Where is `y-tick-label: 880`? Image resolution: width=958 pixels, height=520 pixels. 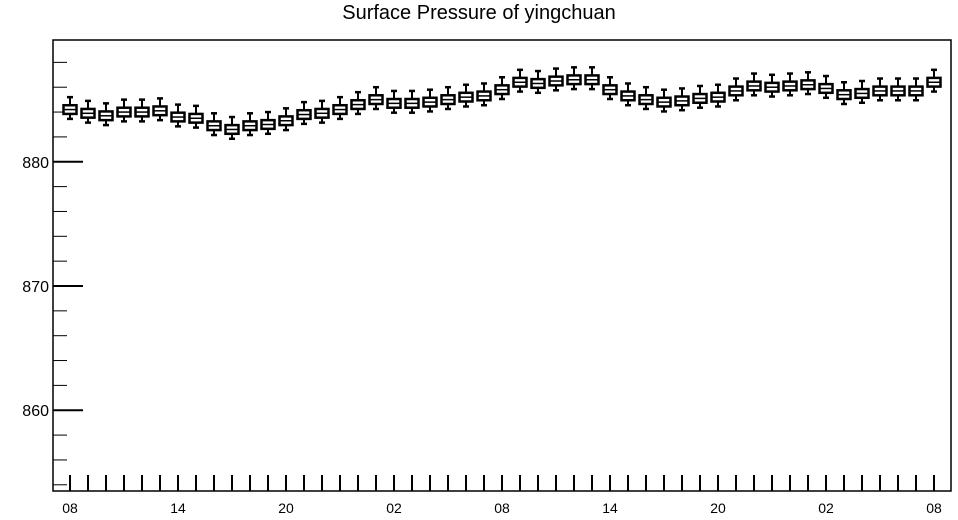
y-tick-label: 880 is located at coordinates (35, 163).